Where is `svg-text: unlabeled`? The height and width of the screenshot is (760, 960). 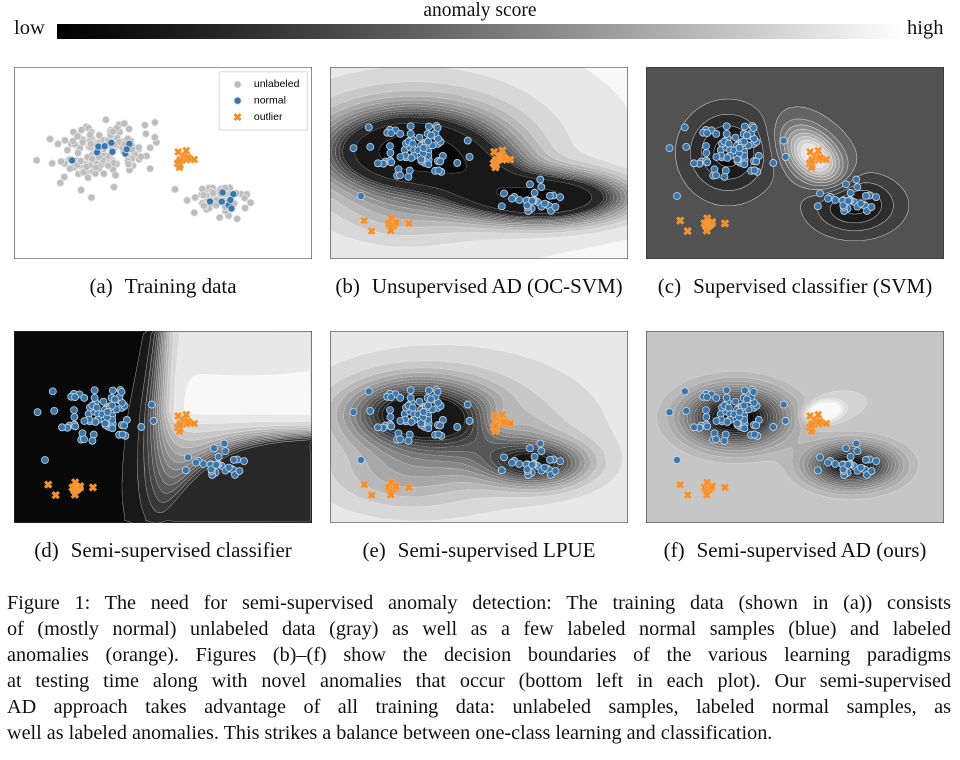 svg-text: unlabeled is located at coordinates (277, 84).